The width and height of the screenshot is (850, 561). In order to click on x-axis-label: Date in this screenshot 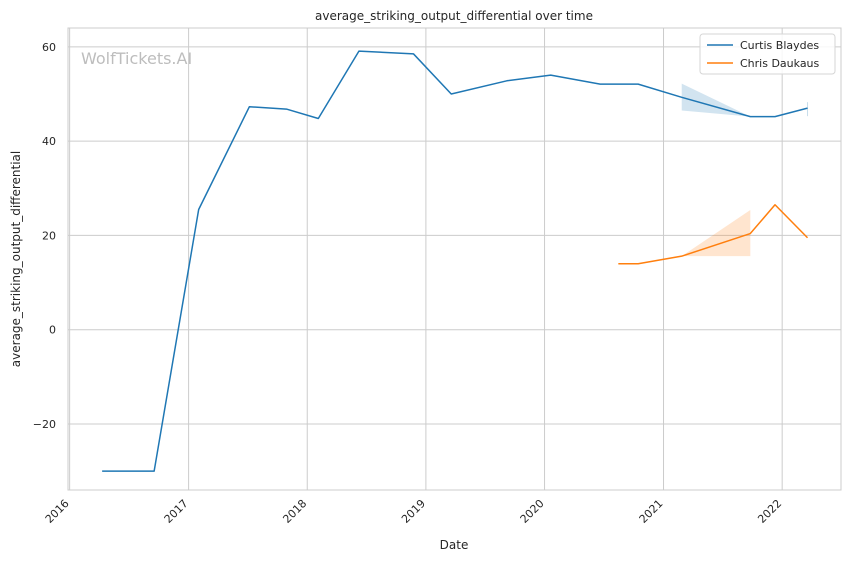, I will do `click(454, 545)`.